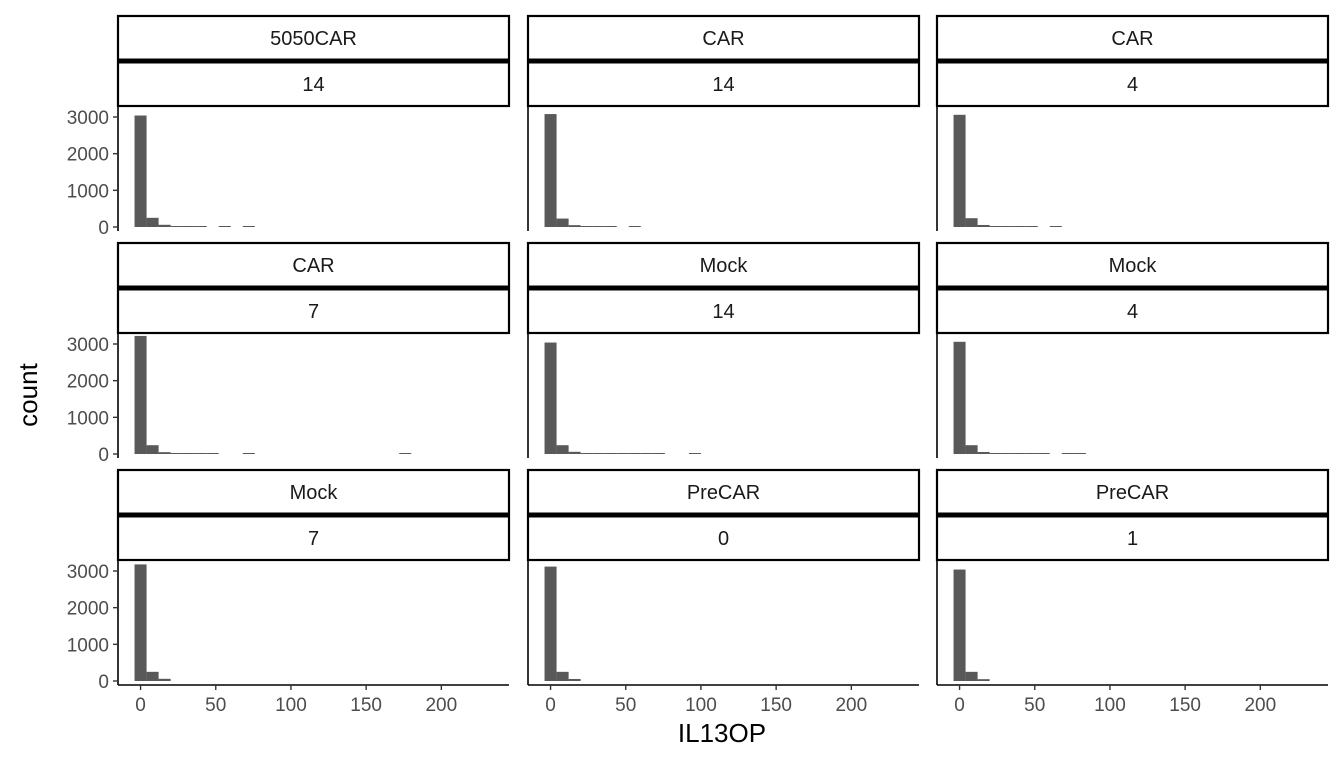 This screenshot has width=1344, height=773. Describe the element at coordinates (289, 353) in the screenshot. I see `facet-panel: CAR 7 0 1000 2000 3000` at that location.